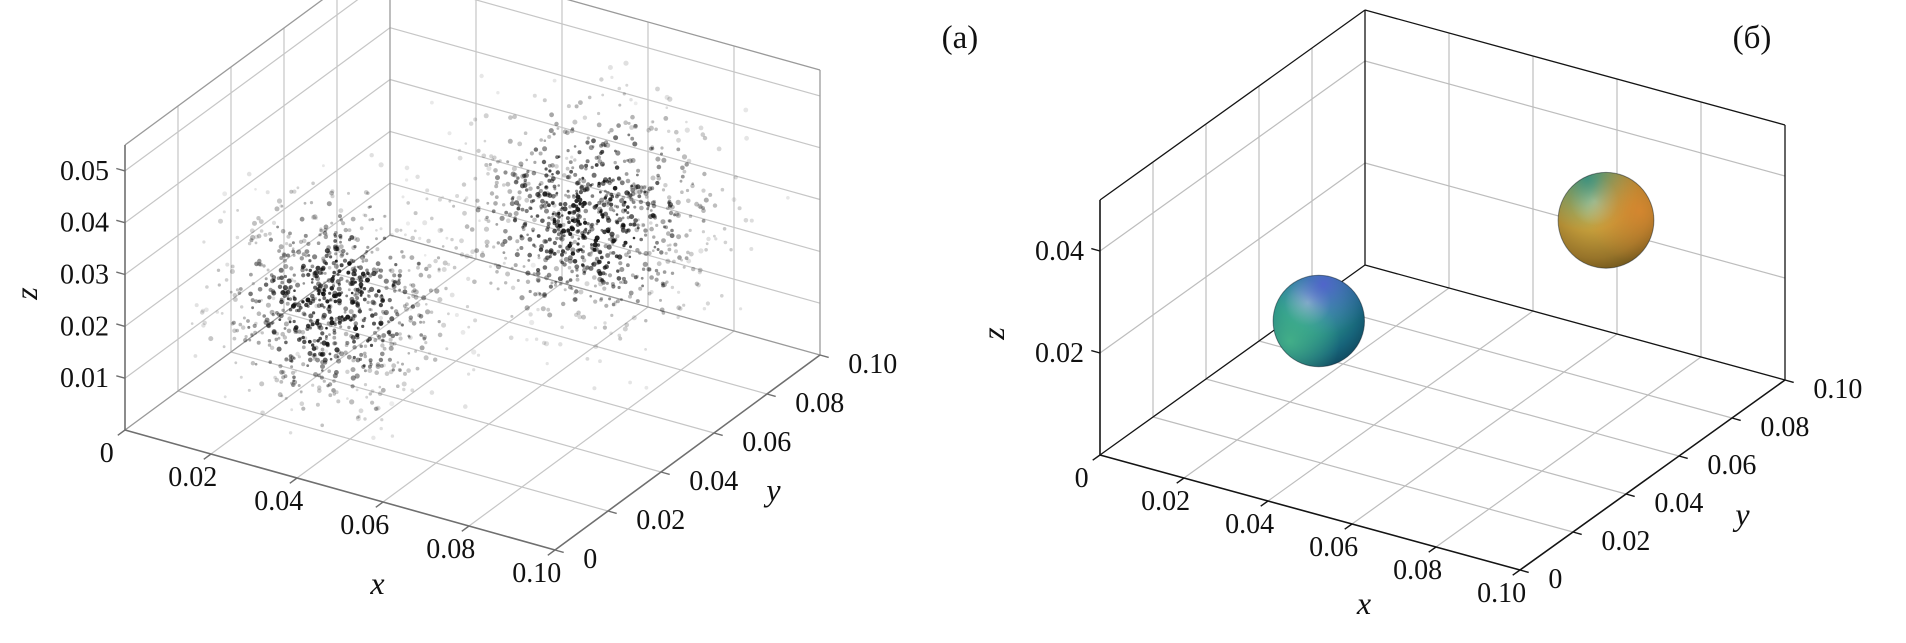  What do you see at coordinates (84, 378) in the screenshot?
I see `svg-text: 0.01` at bounding box center [84, 378].